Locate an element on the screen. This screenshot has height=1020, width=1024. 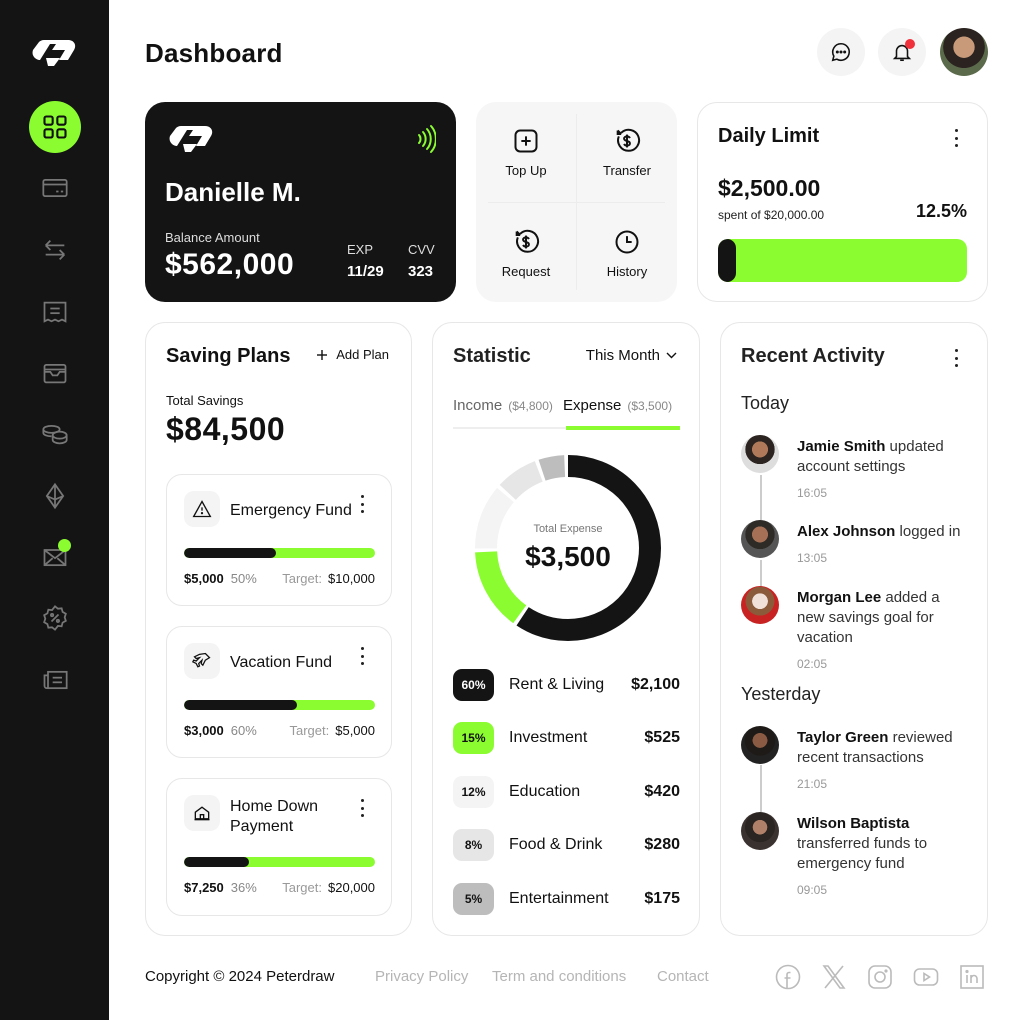
period-dropdown: This Month is located at coordinates (631, 355).